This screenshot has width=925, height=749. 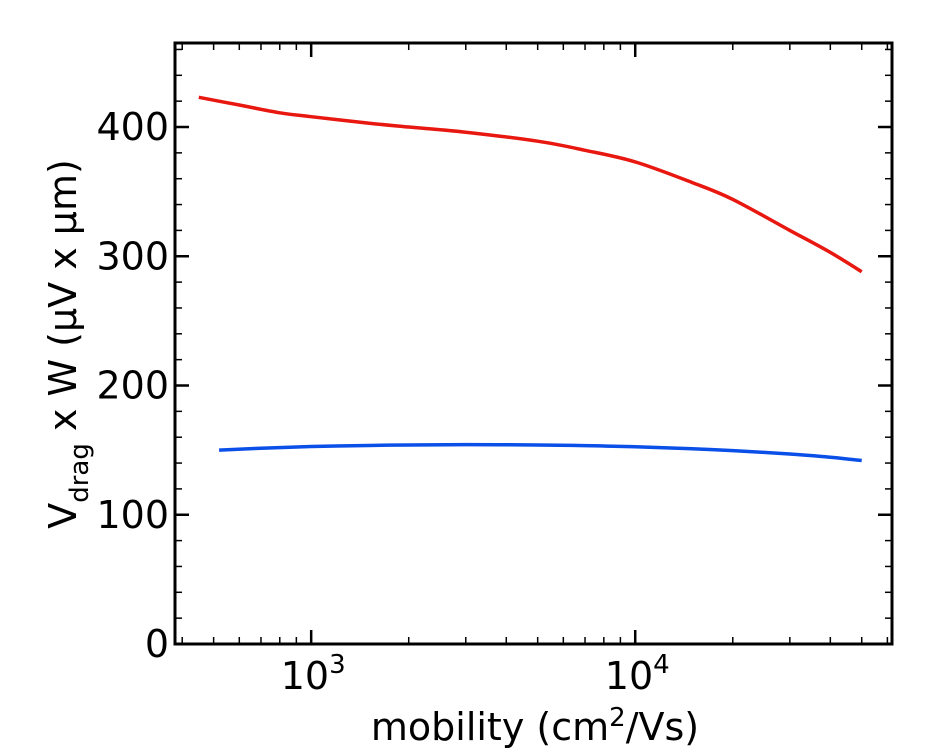 What do you see at coordinates (80, 473) in the screenshot?
I see `y-axis-label-sub: drag` at bounding box center [80, 473].